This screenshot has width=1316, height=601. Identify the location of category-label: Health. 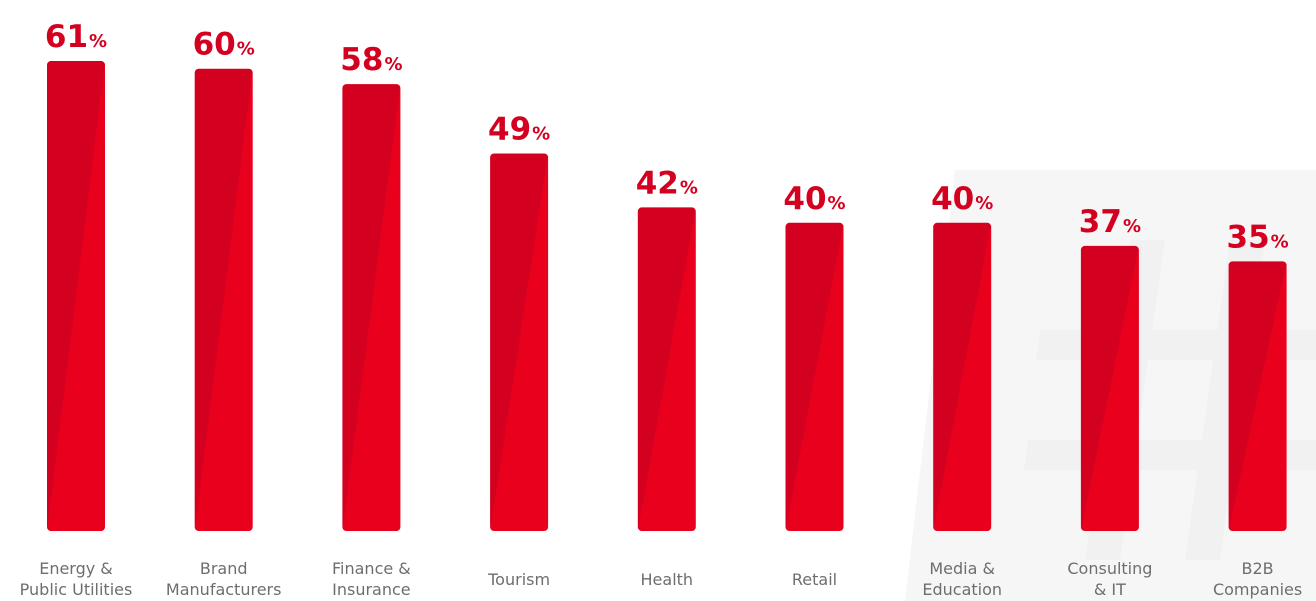
(667, 579).